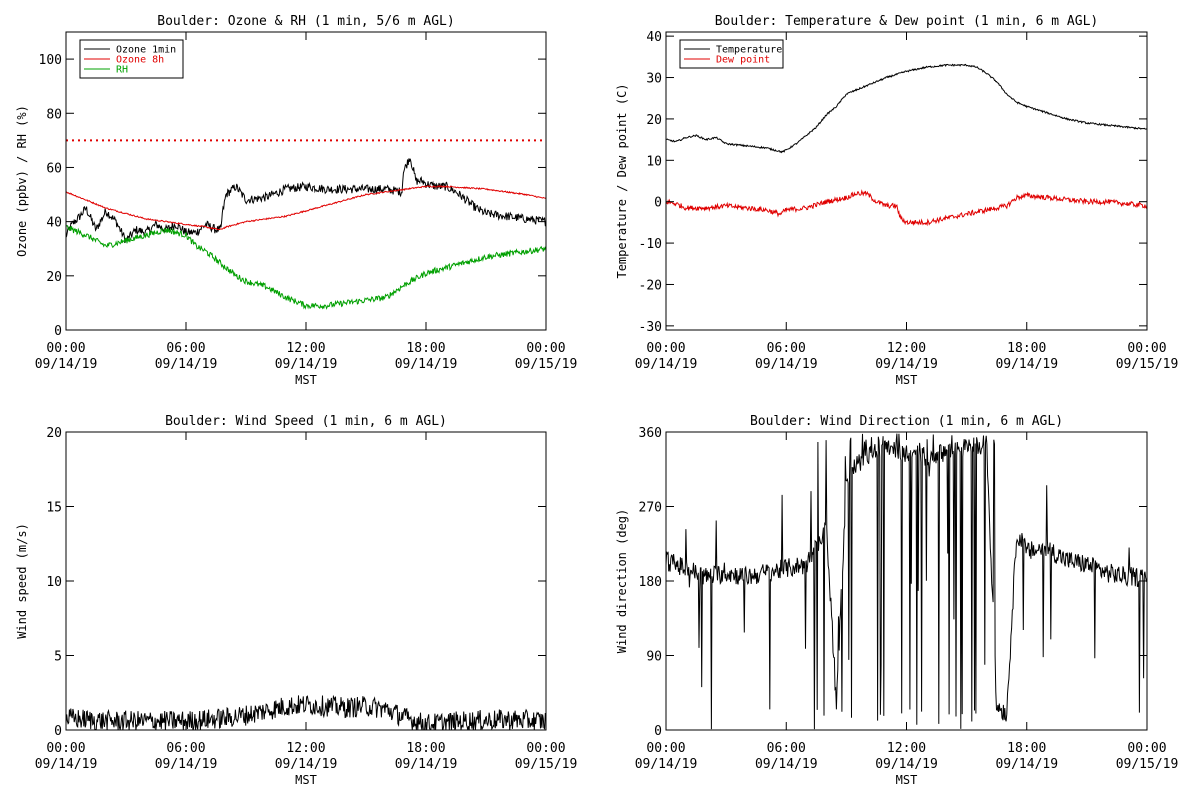 The image size is (1200, 800). I want to click on chart-title: Boulder: Wind Direction (1 min, 6 m AGL), so click(906, 421).